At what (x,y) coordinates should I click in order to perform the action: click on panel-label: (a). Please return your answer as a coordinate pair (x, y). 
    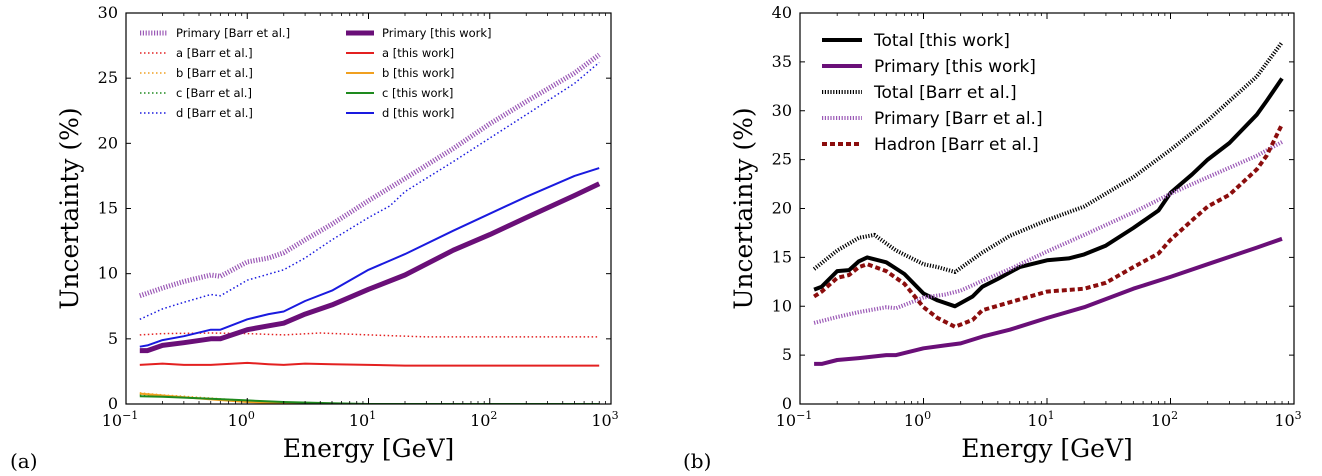
    Looking at the image, I should click on (24, 461).